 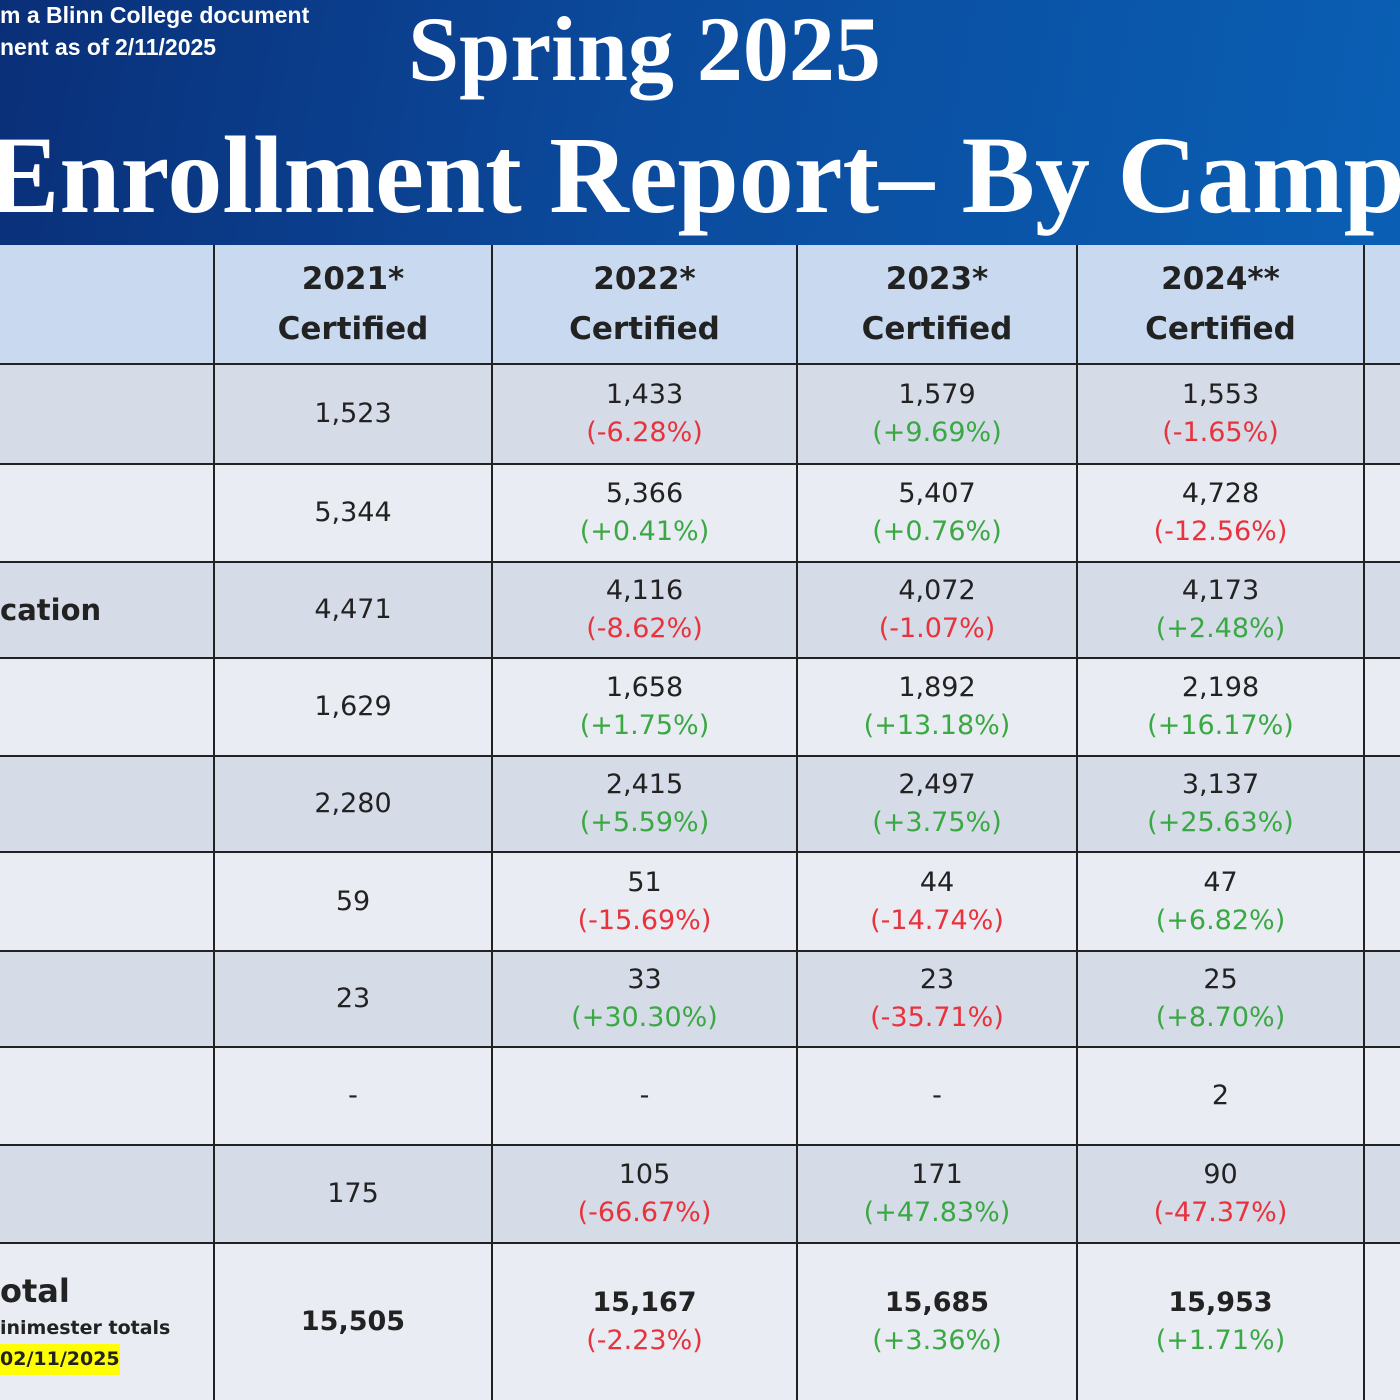 What do you see at coordinates (938, 415) in the screenshot?
I see `data-cell: 1,579 (+9.69%)` at bounding box center [938, 415].